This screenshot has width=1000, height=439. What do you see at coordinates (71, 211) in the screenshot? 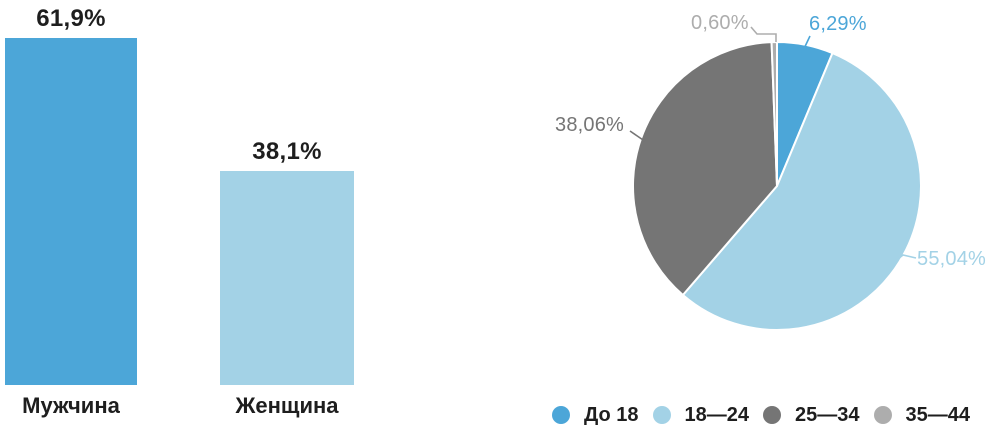
I see `bar-muzhchina` at bounding box center [71, 211].